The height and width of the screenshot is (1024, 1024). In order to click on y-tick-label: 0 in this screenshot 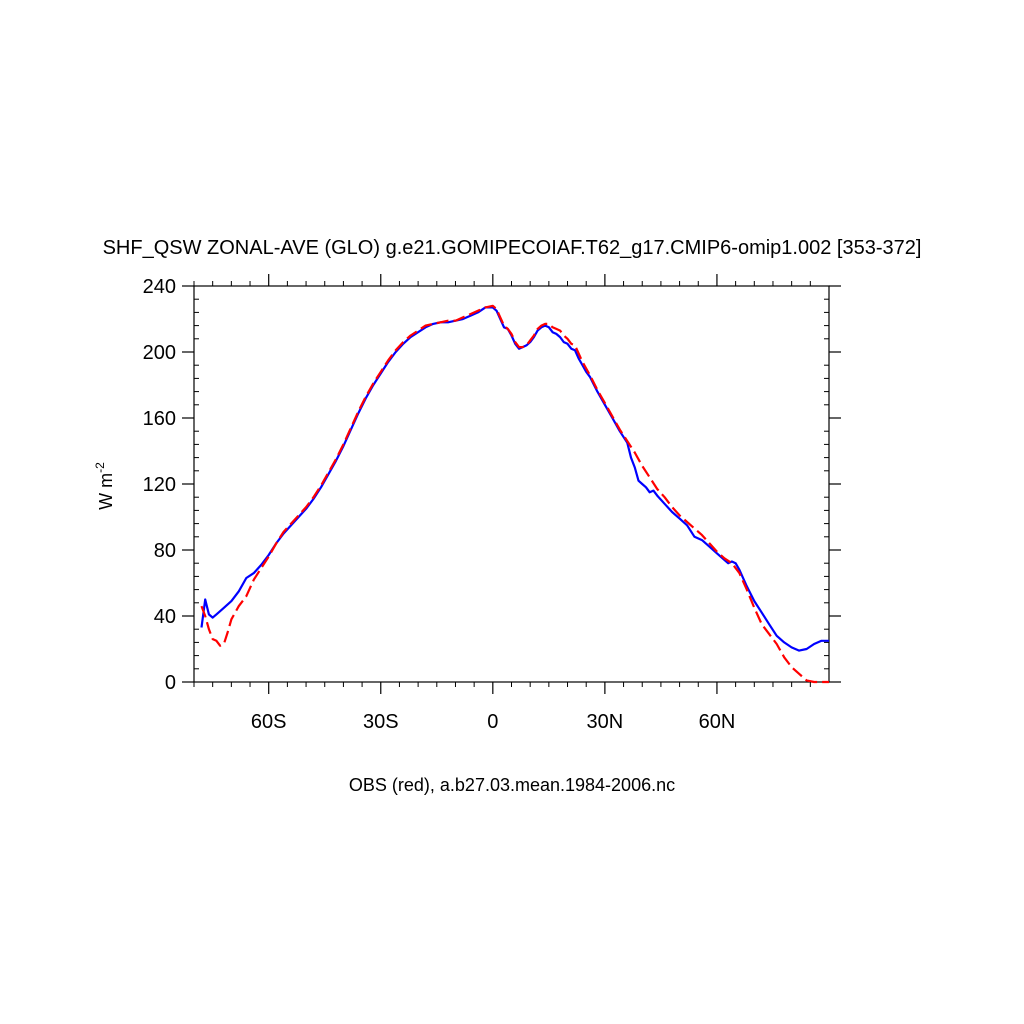, I will do `click(170, 683)`.